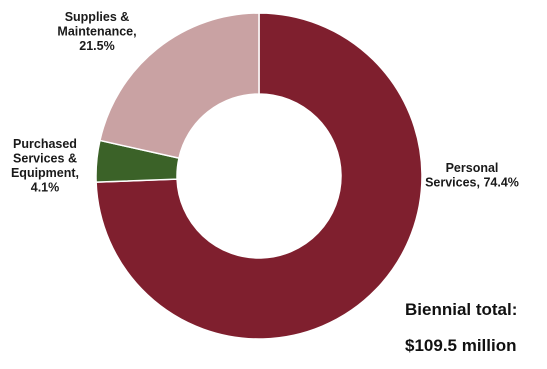 This screenshot has width=547, height=369. I want to click on slice-label-line: Supplies &, so click(97, 17).